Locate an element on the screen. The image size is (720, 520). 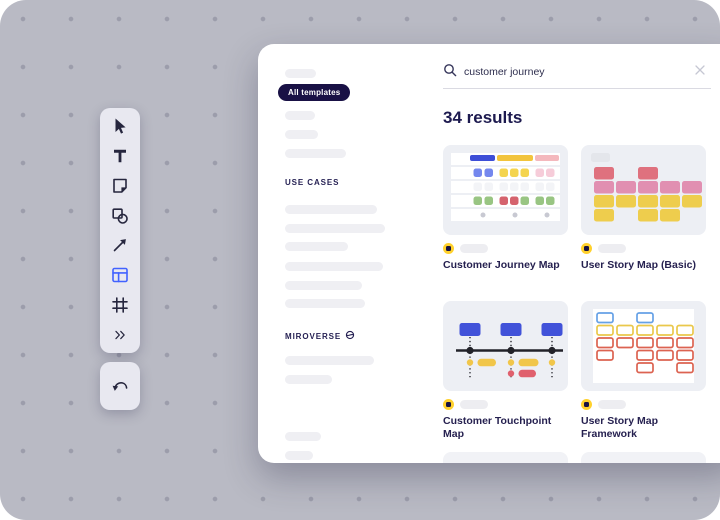
template-card-title: User Story Map Framework is located at coordinates (620, 427).